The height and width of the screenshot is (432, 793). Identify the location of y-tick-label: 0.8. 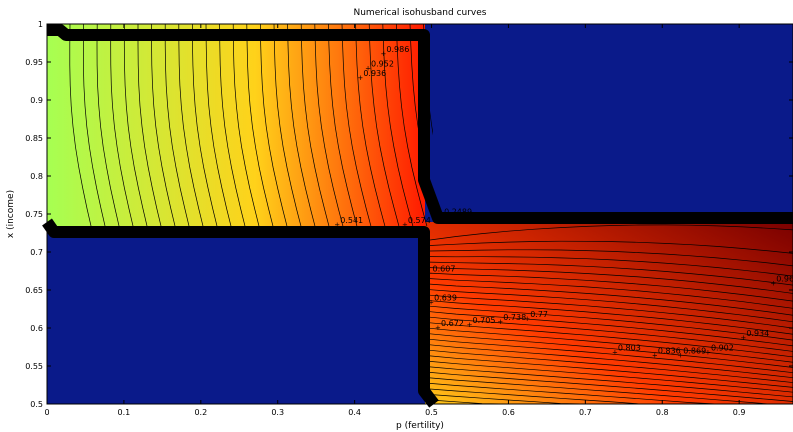
(36, 176).